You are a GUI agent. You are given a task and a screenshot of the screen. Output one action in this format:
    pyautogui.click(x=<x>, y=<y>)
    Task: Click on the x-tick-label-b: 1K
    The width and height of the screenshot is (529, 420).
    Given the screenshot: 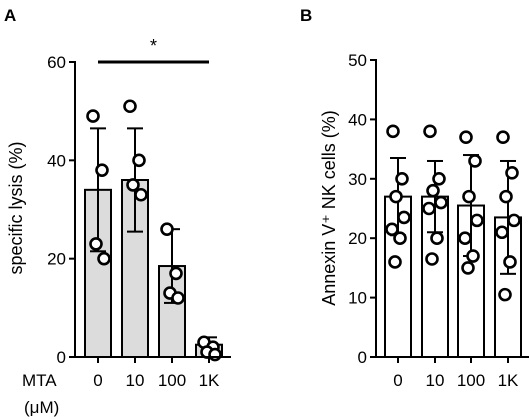 What is the action you would take?
    pyautogui.click(x=508, y=380)
    